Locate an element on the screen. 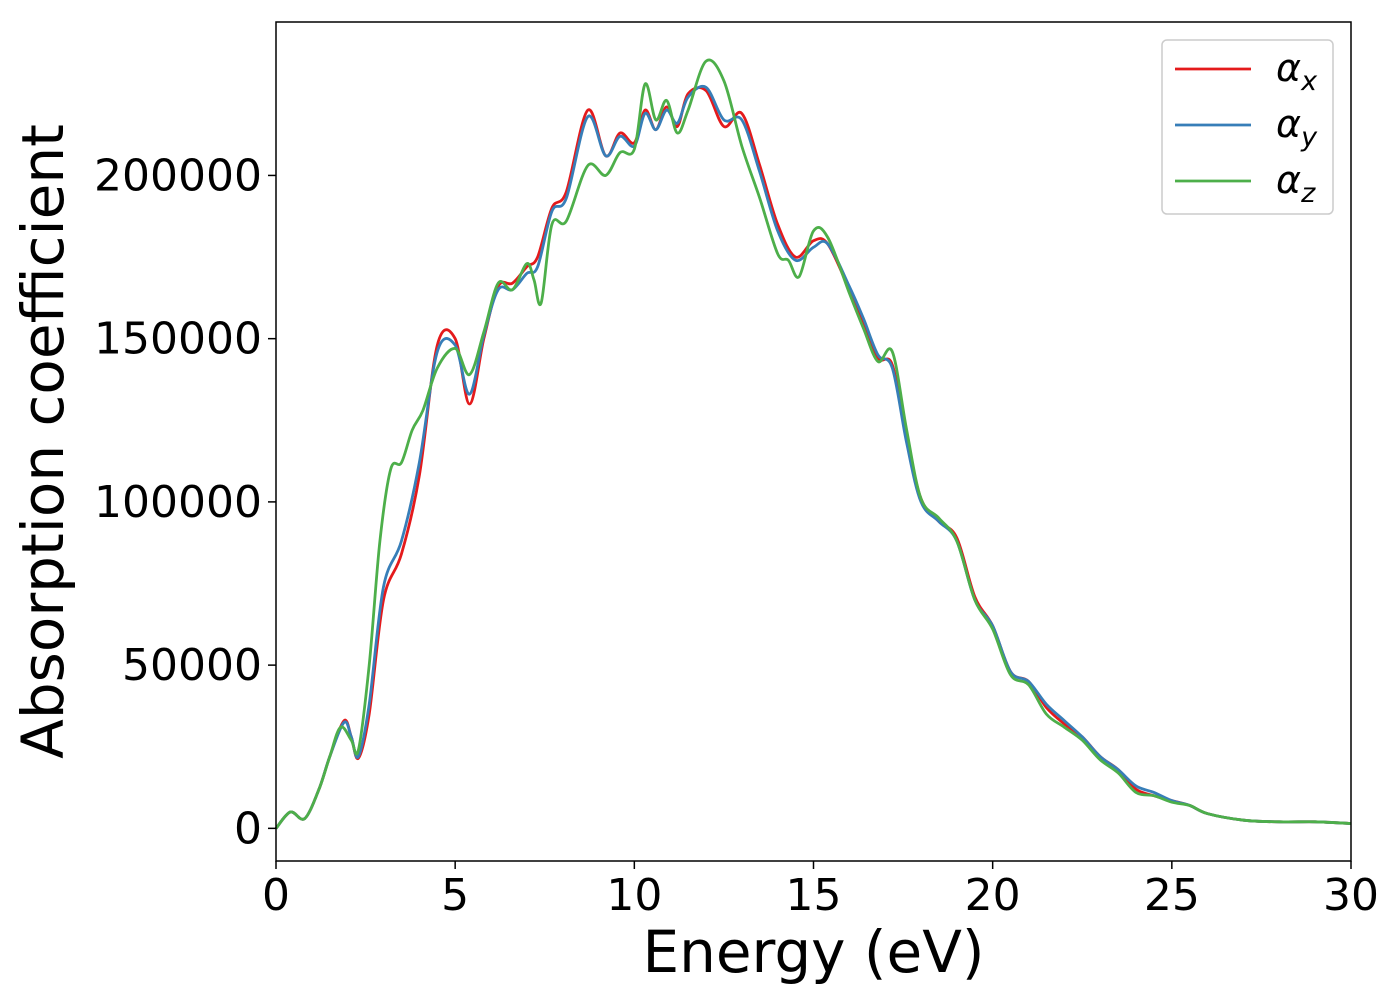 This screenshot has height=1000, width=1400. y-tick-label: 0 is located at coordinates (248, 828).